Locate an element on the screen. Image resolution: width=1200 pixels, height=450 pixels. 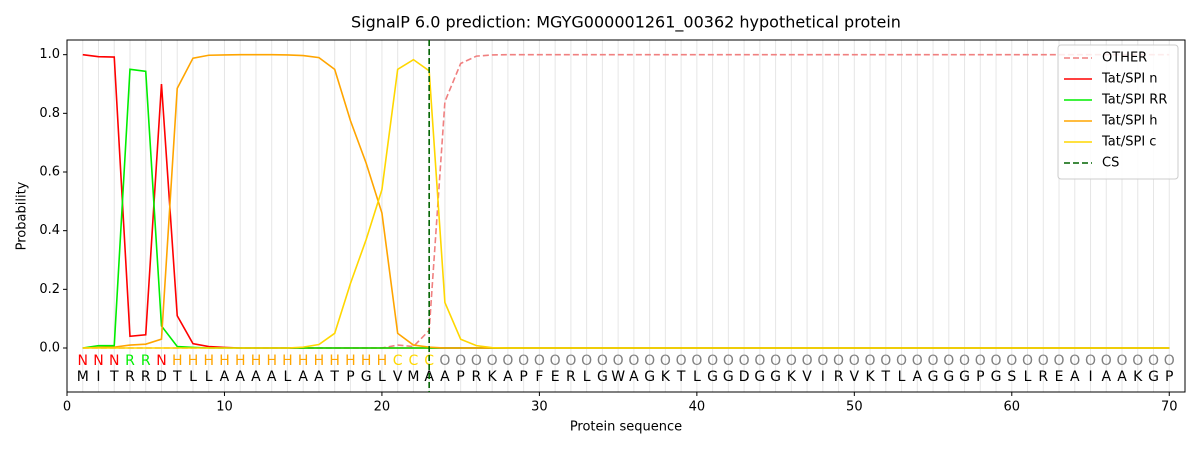
sequence-letter: I is located at coordinates (823, 377).